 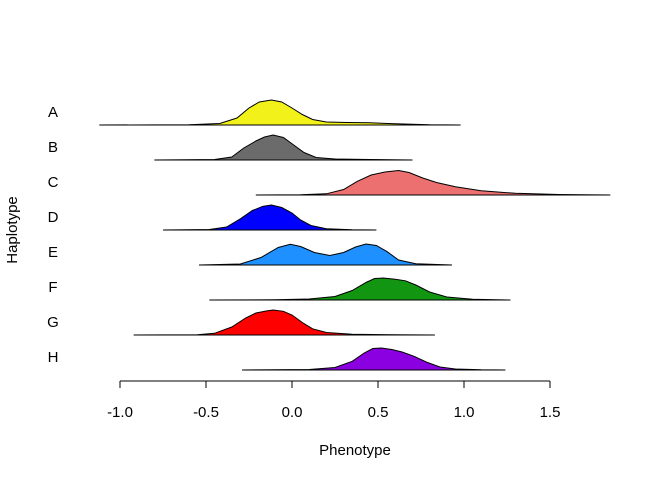 What do you see at coordinates (355, 450) in the screenshot?
I see `x-axis-title: Phenotype` at bounding box center [355, 450].